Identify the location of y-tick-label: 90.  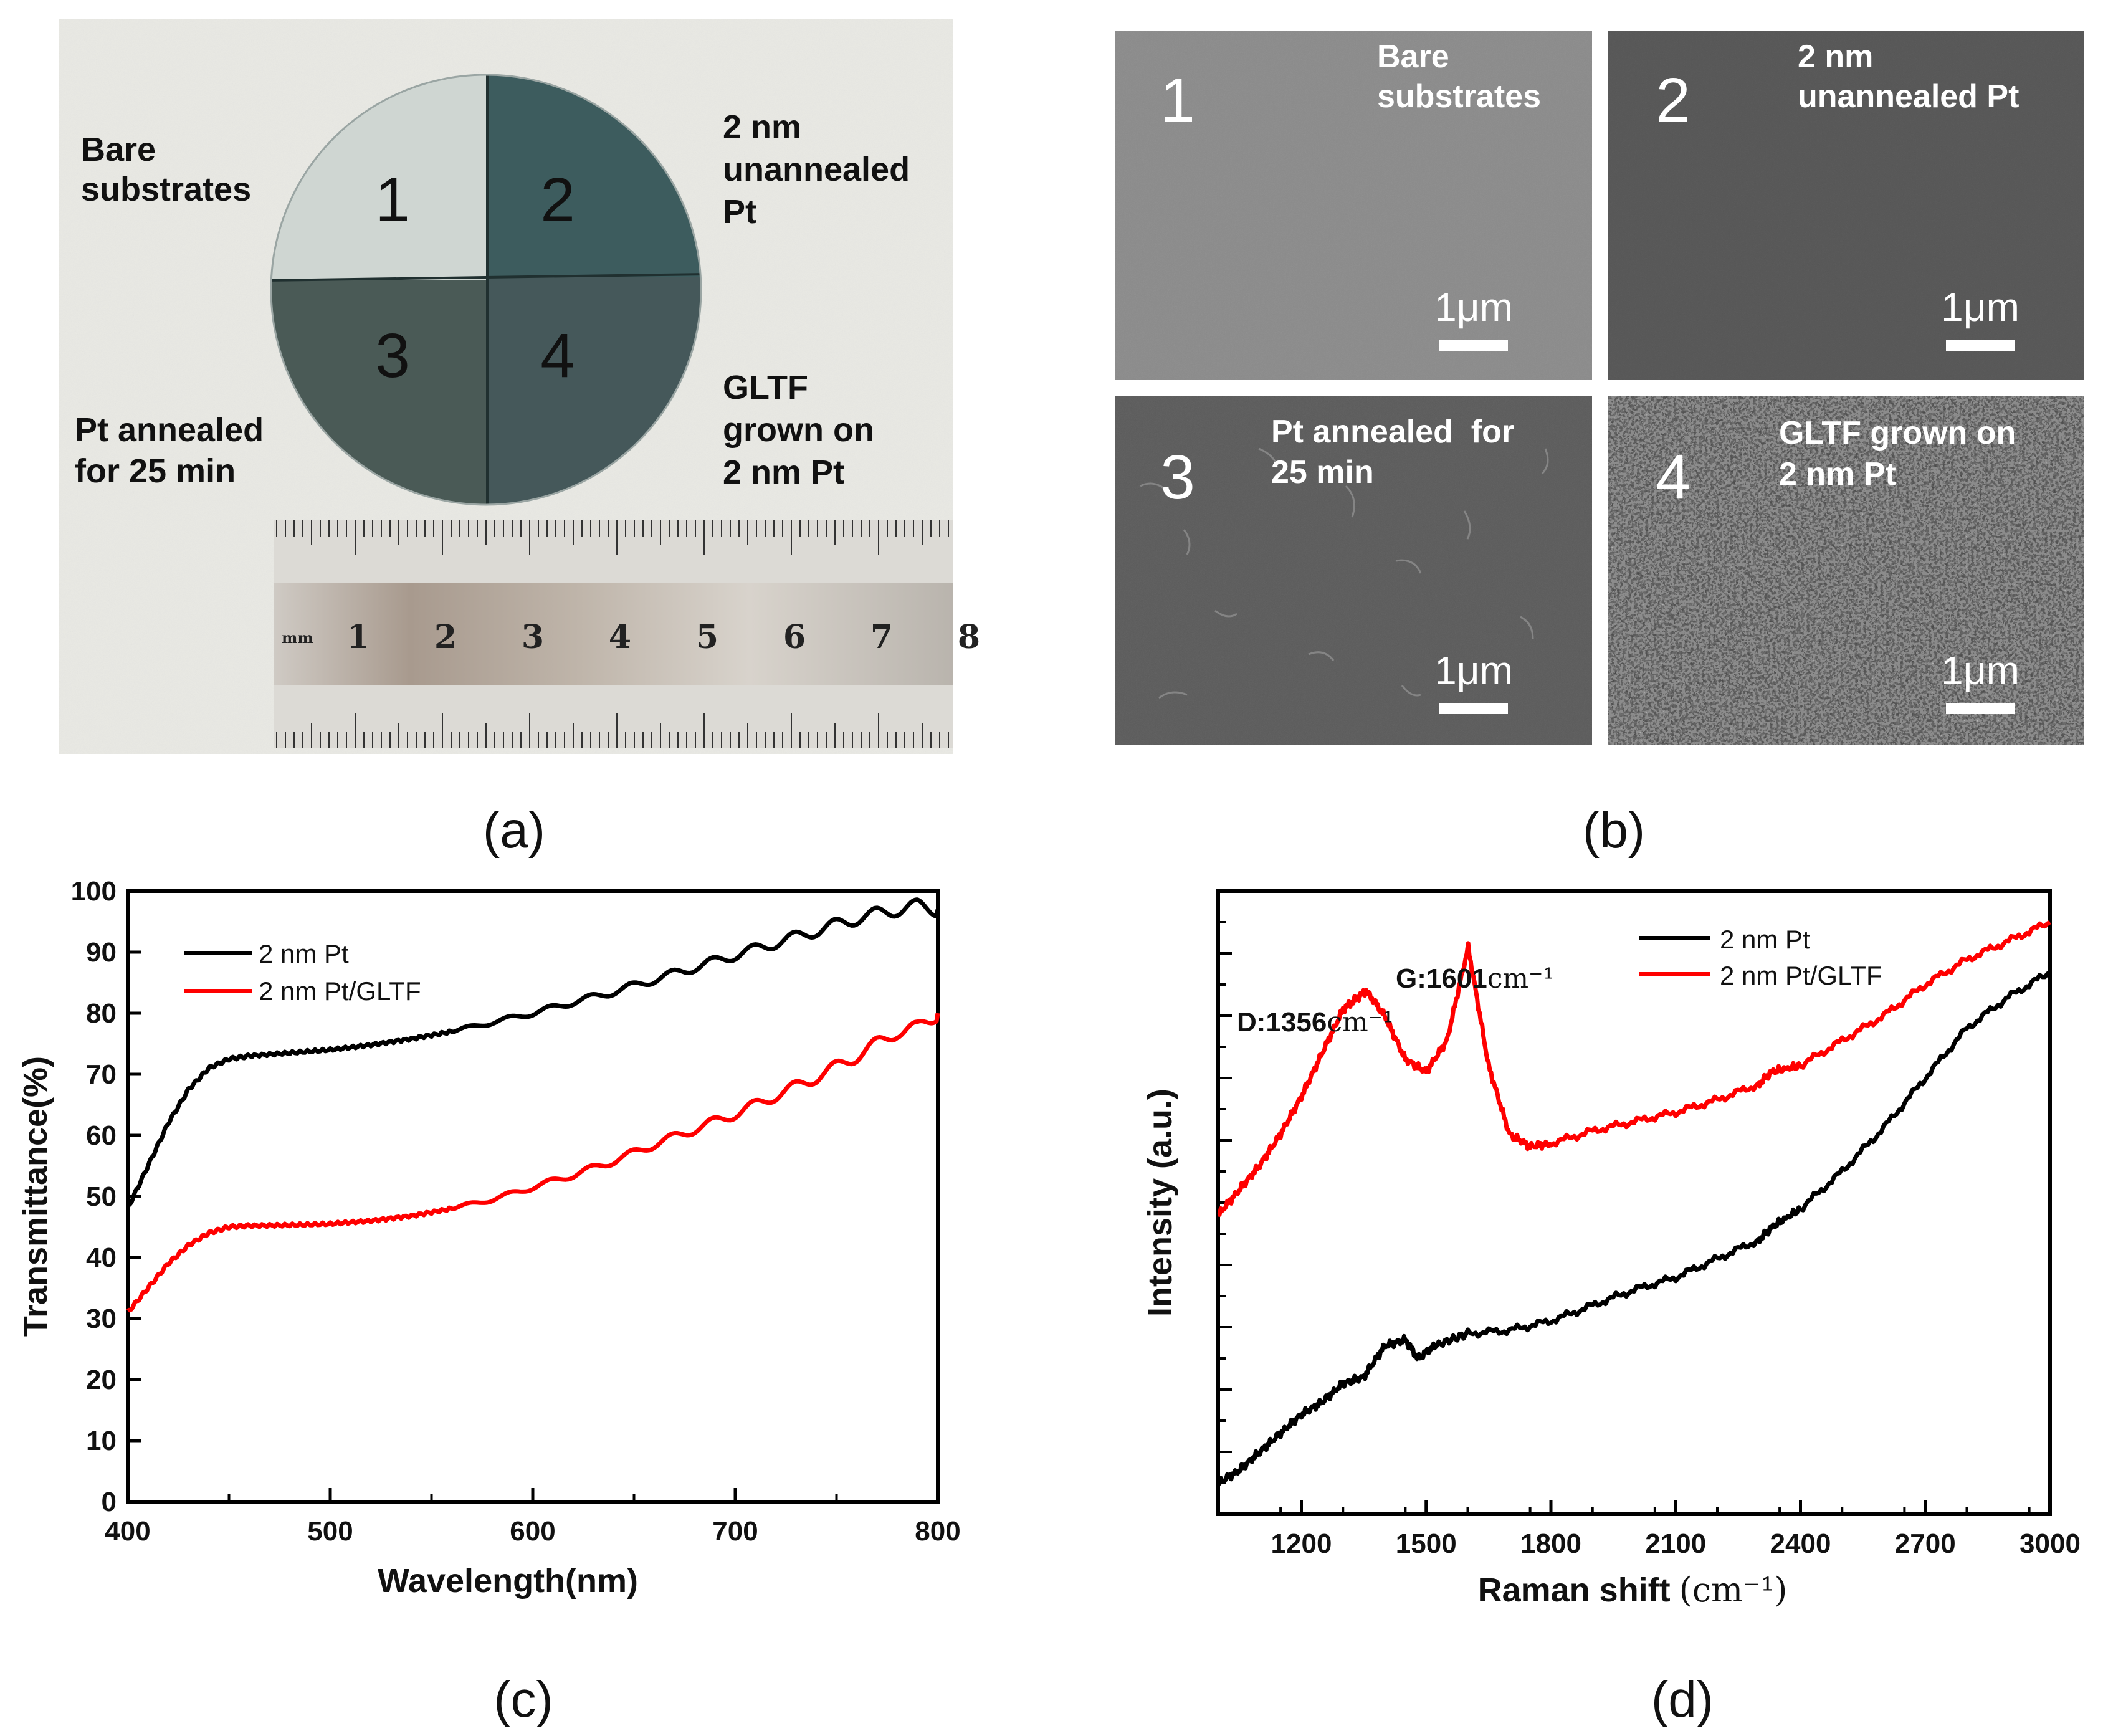
(101, 953).